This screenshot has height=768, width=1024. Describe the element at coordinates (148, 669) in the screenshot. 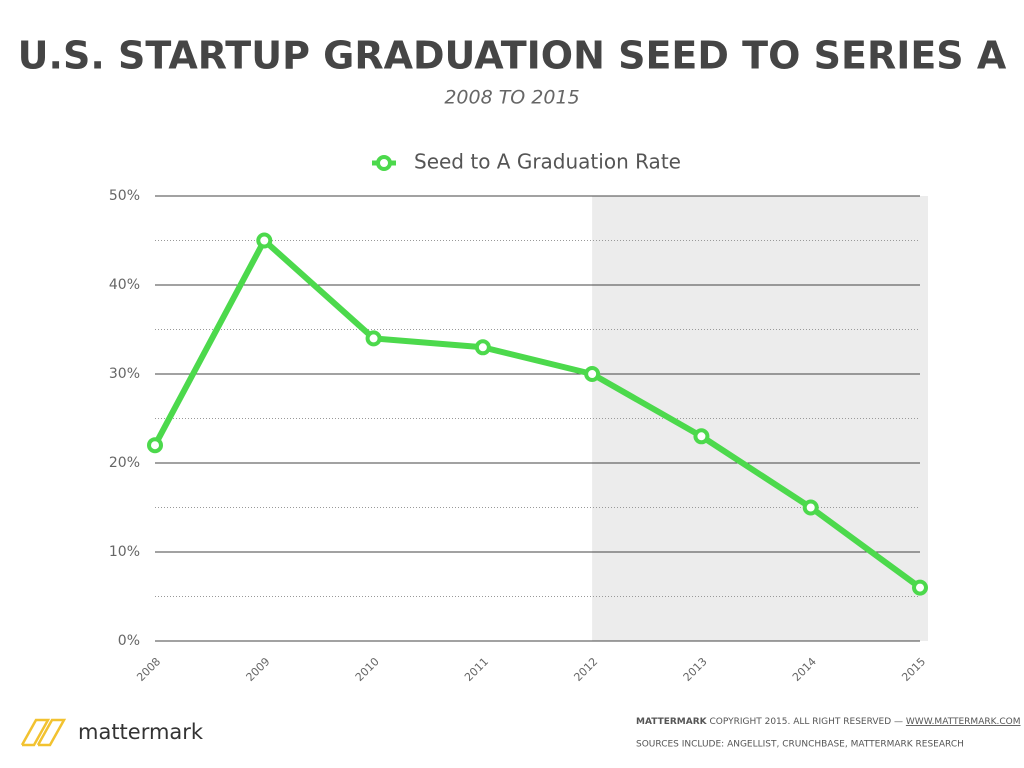

I see `x-tick-label: 2008` at that location.